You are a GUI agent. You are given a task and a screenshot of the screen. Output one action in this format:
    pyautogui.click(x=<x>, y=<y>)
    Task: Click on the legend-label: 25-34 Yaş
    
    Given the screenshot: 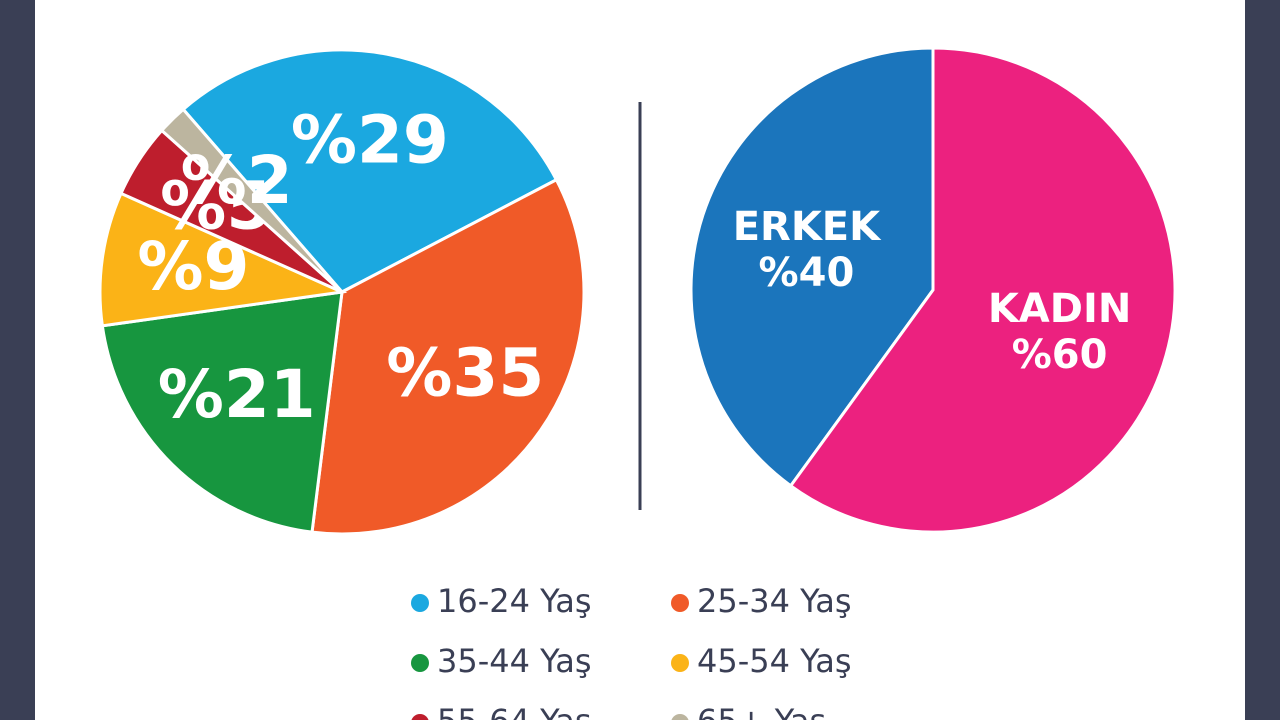 What is the action you would take?
    pyautogui.click(x=774, y=601)
    